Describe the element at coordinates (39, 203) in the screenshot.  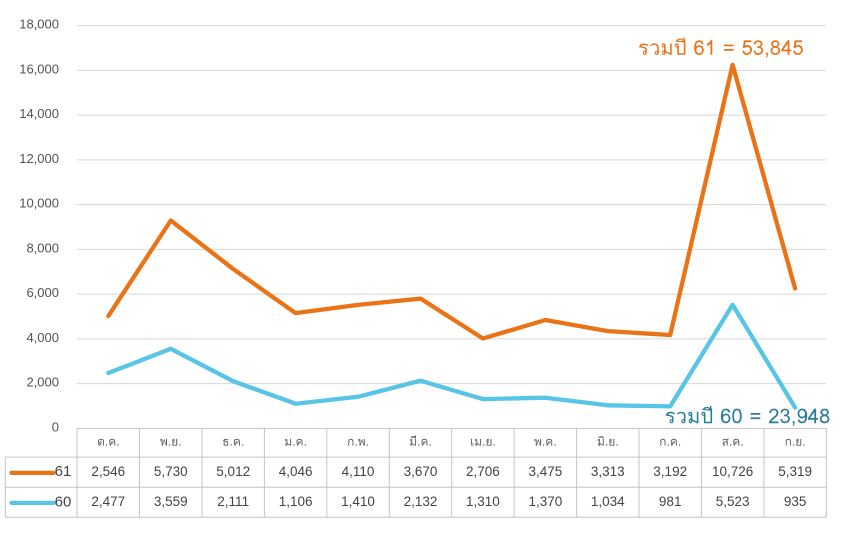
I see `svg-text: 10,000` at that location.